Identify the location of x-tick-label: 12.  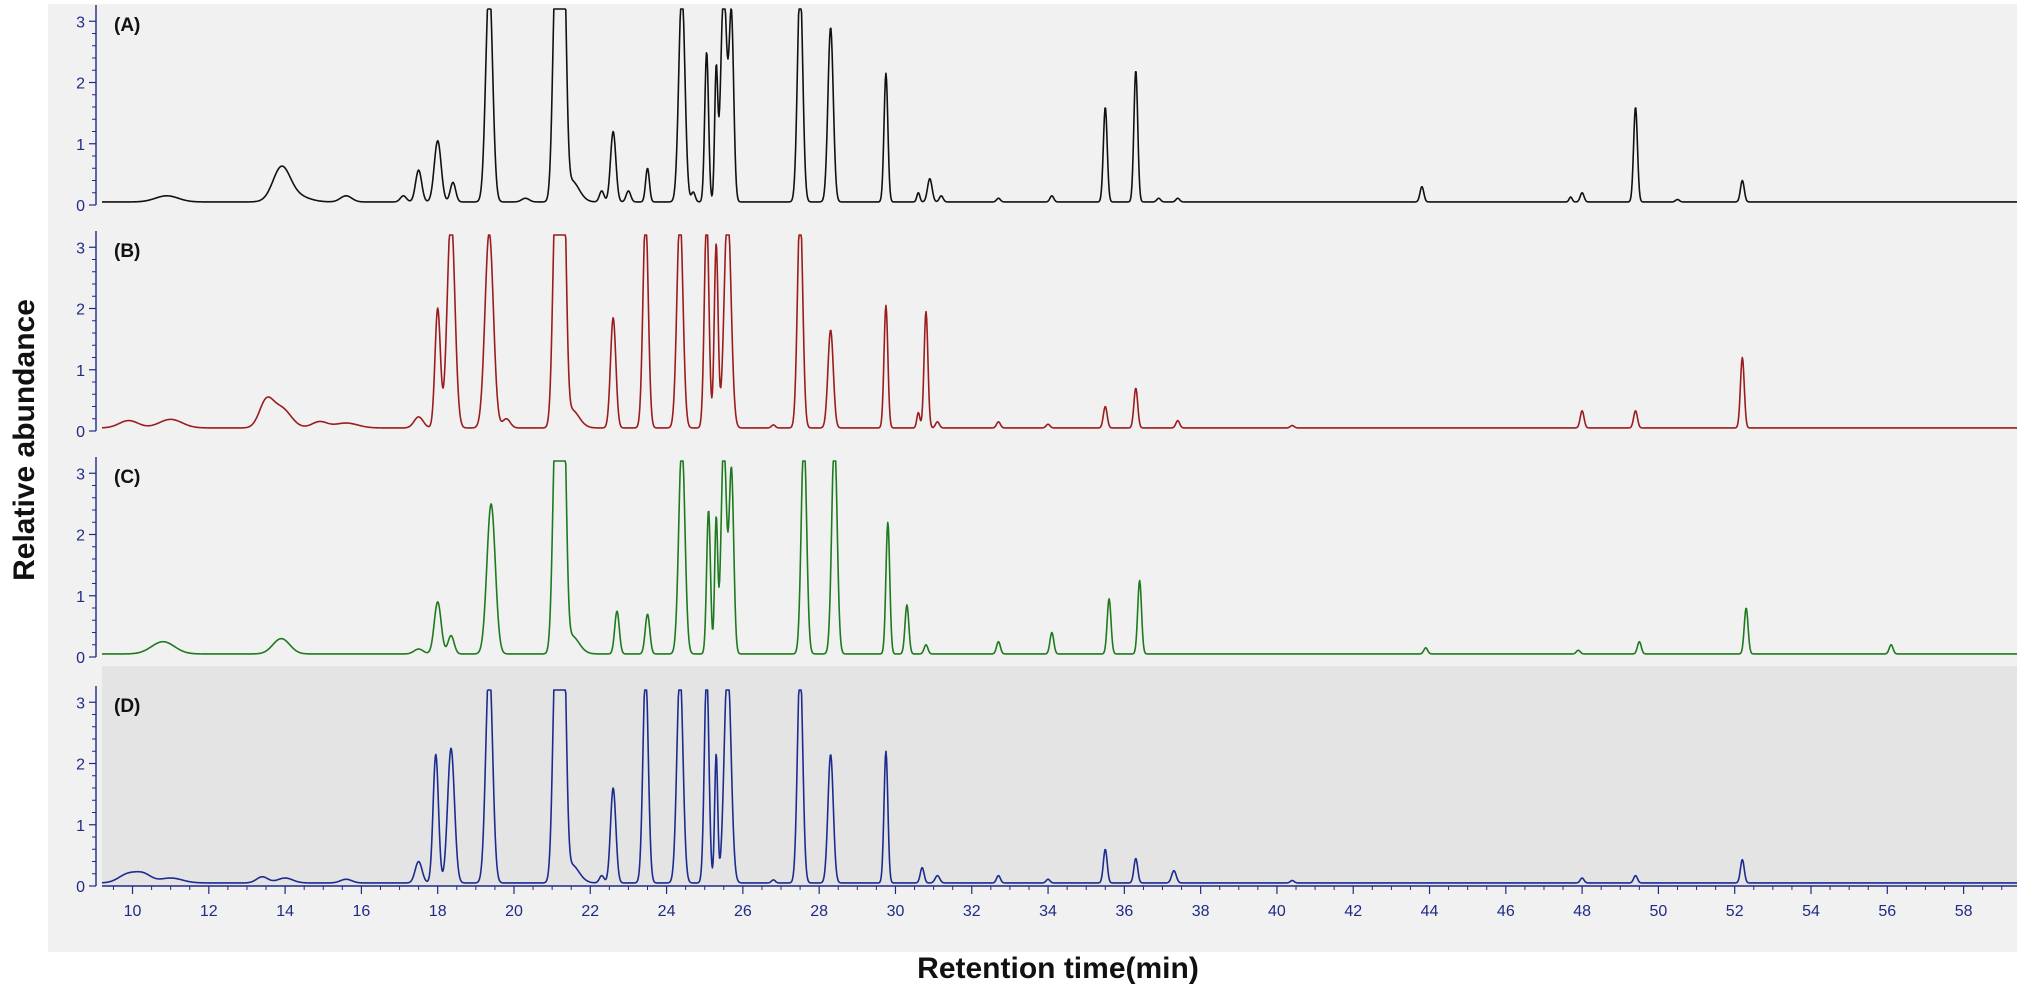
(209, 911).